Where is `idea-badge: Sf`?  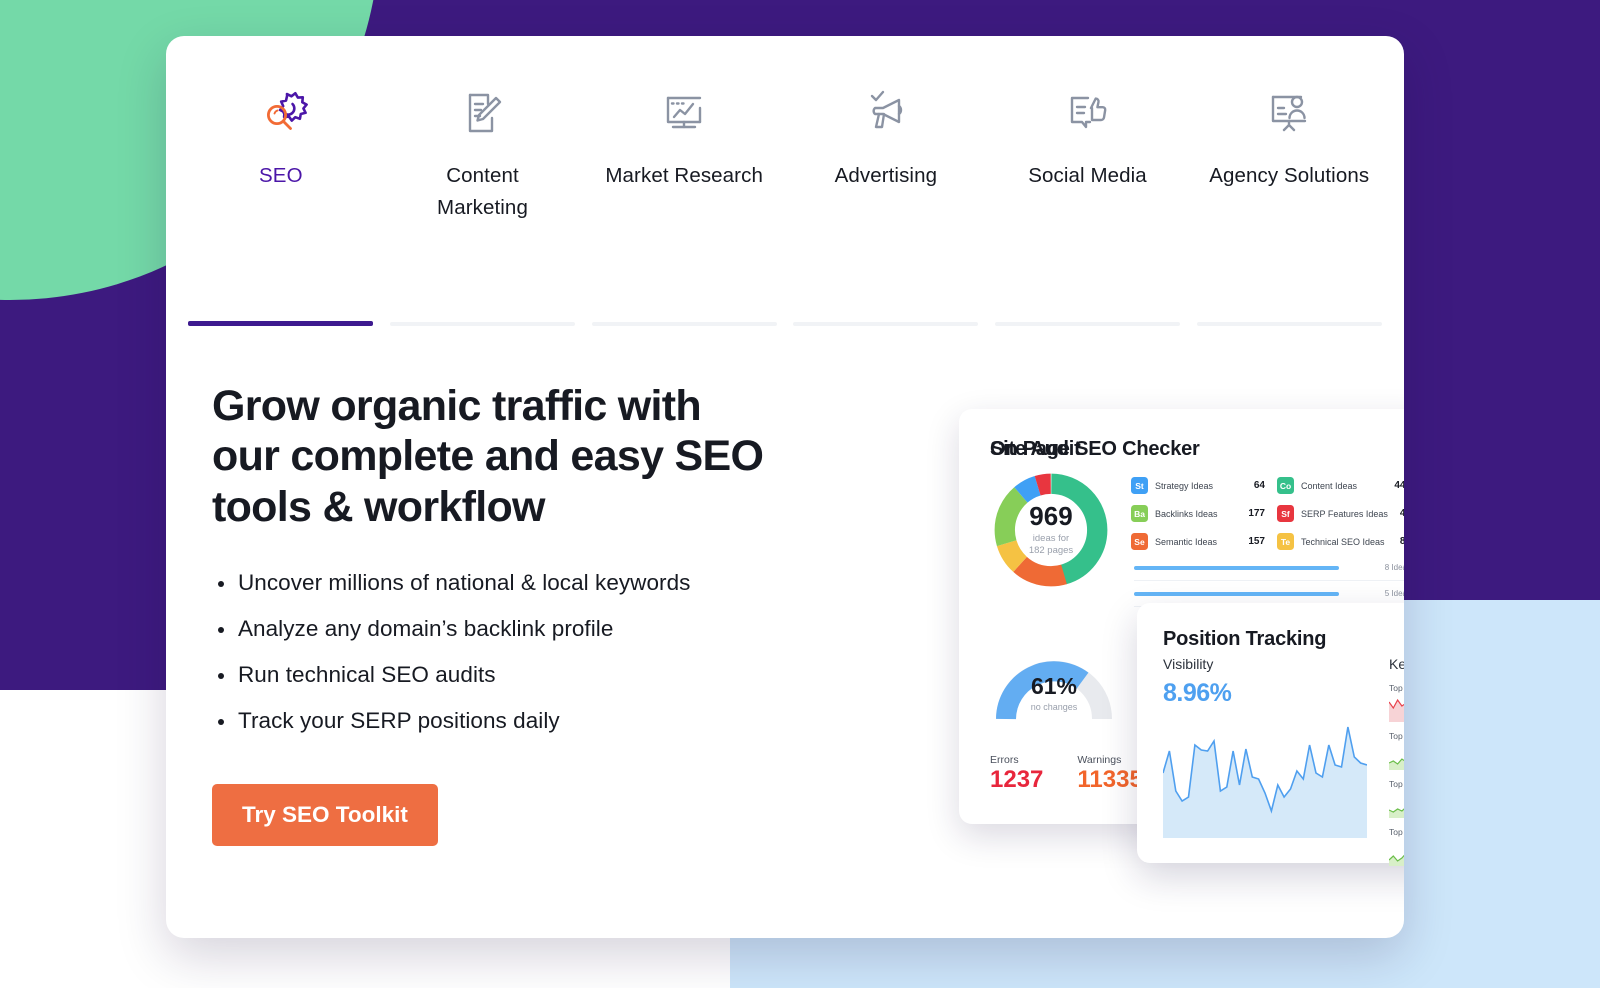
idea-badge: Sf is located at coordinates (1285, 513).